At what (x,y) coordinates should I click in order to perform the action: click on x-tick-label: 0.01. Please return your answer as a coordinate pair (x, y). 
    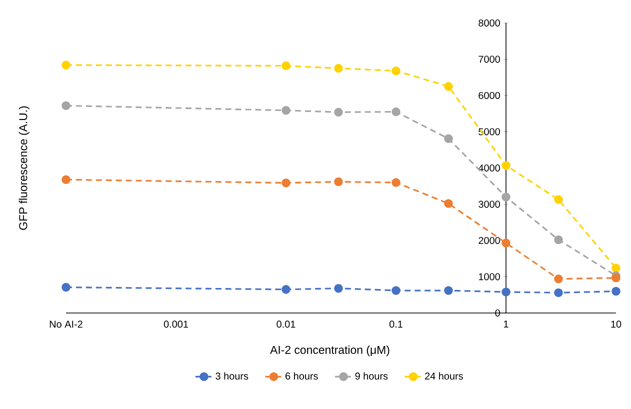
    Looking at the image, I should click on (286, 324).